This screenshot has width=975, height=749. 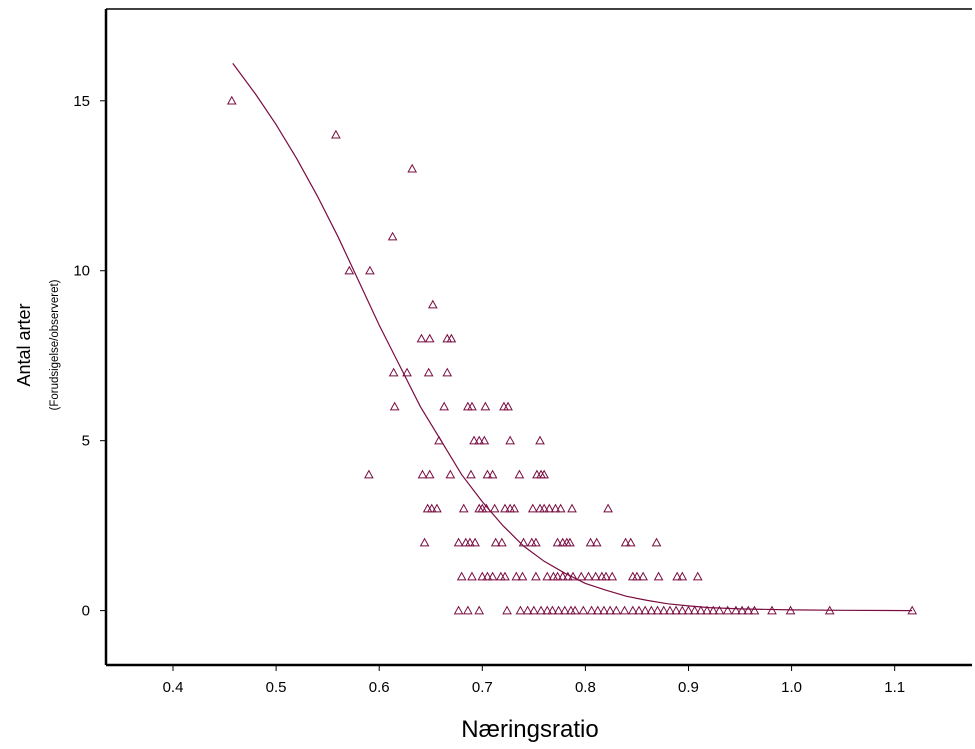 What do you see at coordinates (791, 687) in the screenshot?
I see `x-tick-label: 1.0` at bounding box center [791, 687].